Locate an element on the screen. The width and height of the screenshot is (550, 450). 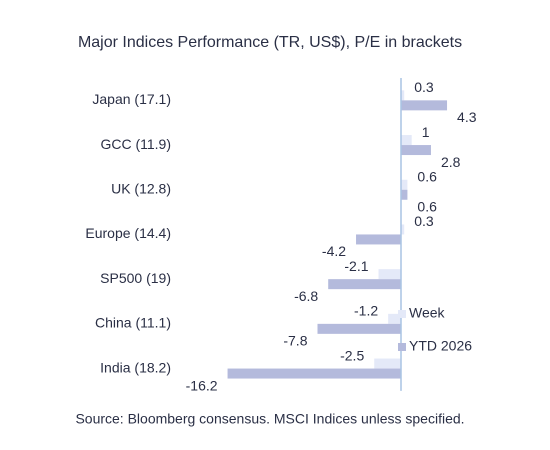
value-label: -2.1 is located at coordinates (356, 266).